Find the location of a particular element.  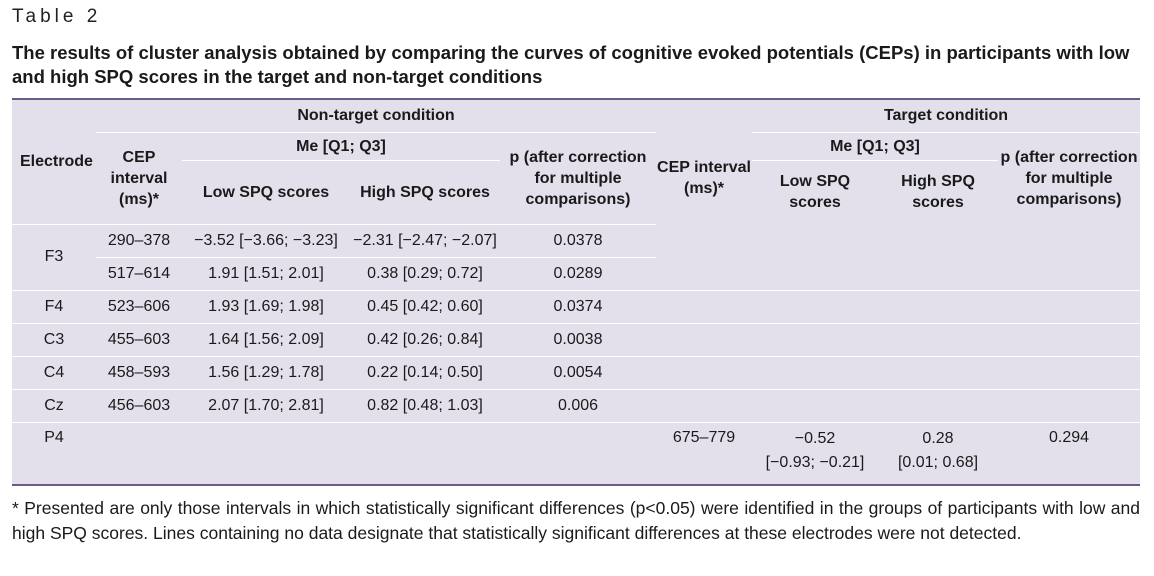

t-low-q: [−0.93; −0.21] is located at coordinates (815, 462).